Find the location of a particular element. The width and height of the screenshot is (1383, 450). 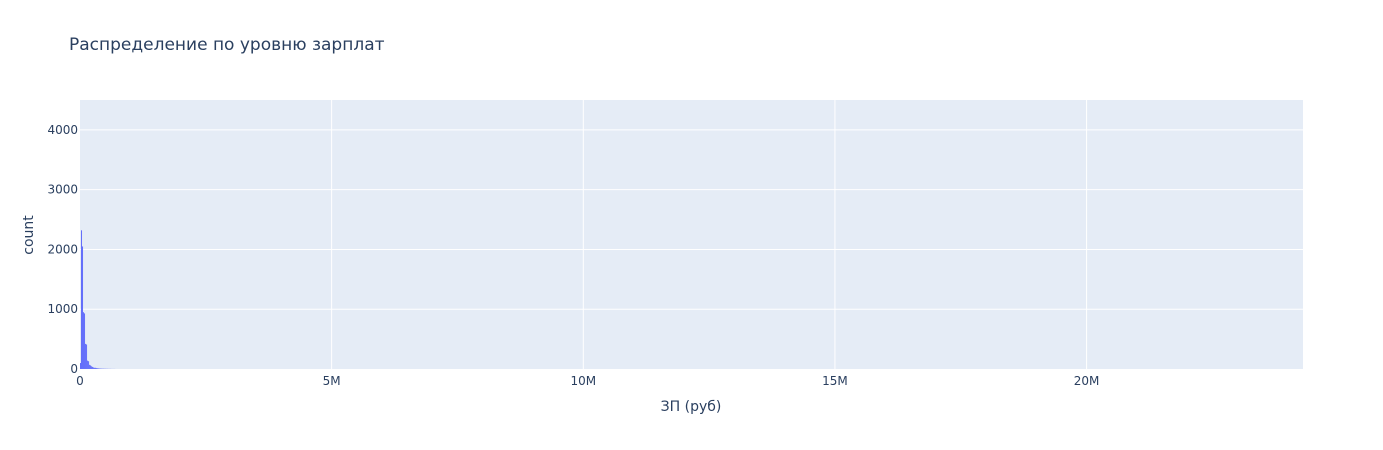

y-tick-label: 4000 is located at coordinates (62, 130).